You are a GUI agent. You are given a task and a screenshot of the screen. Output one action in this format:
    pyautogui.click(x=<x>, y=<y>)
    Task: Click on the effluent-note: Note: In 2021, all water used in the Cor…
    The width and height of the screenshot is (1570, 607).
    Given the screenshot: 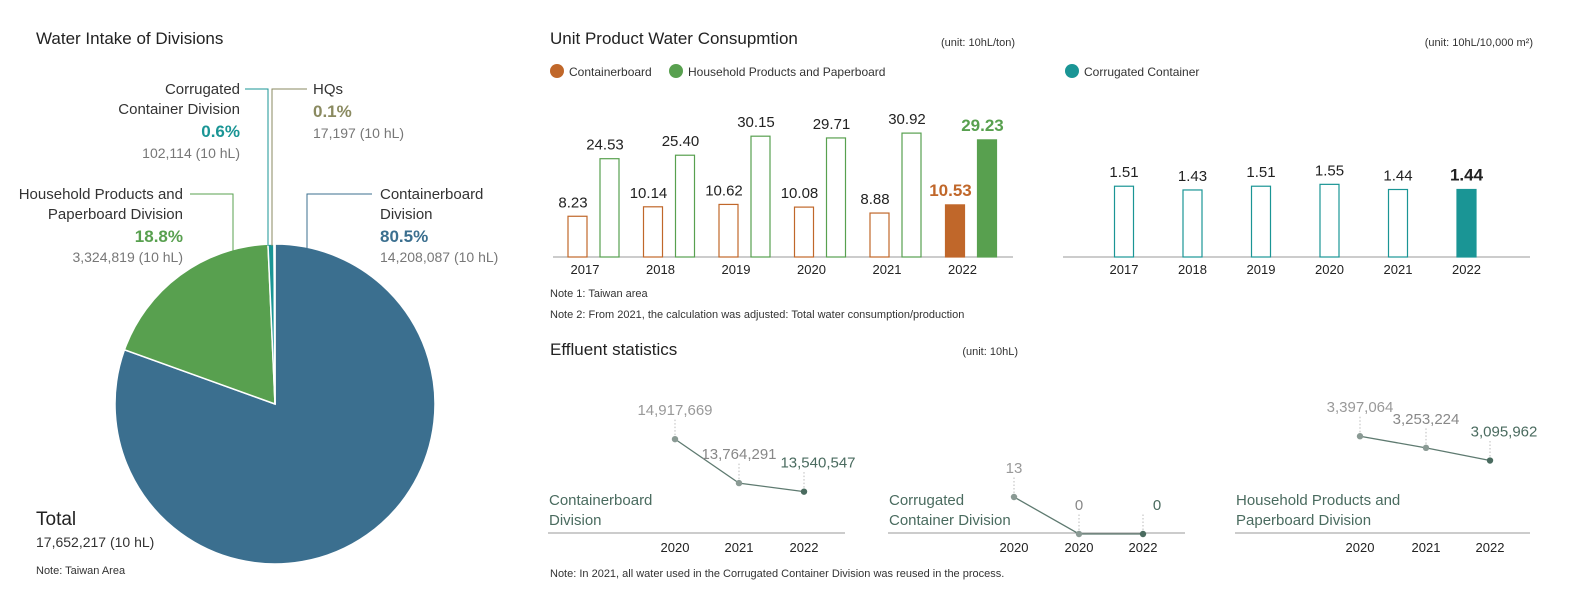 What is the action you would take?
    pyautogui.click(x=777, y=574)
    